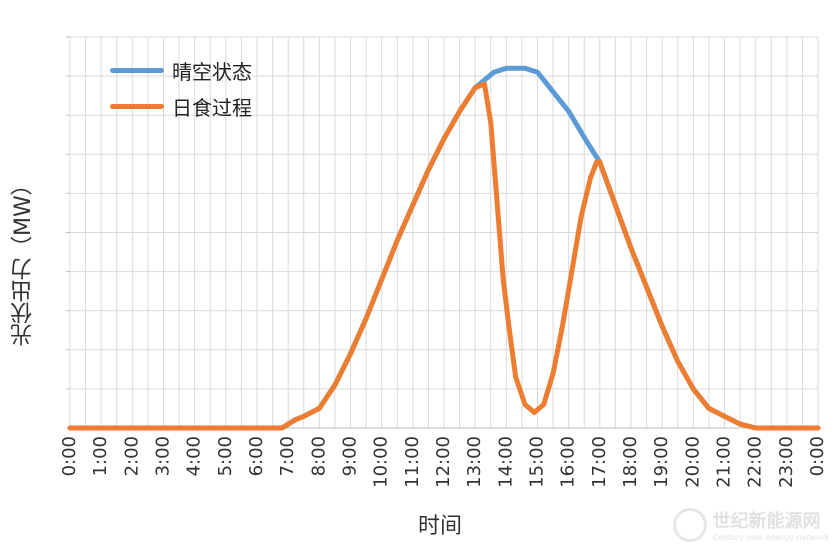 This screenshot has width=835, height=554. Describe the element at coordinates (287, 456) in the screenshot. I see `x-tick-label: 7:00` at that location.